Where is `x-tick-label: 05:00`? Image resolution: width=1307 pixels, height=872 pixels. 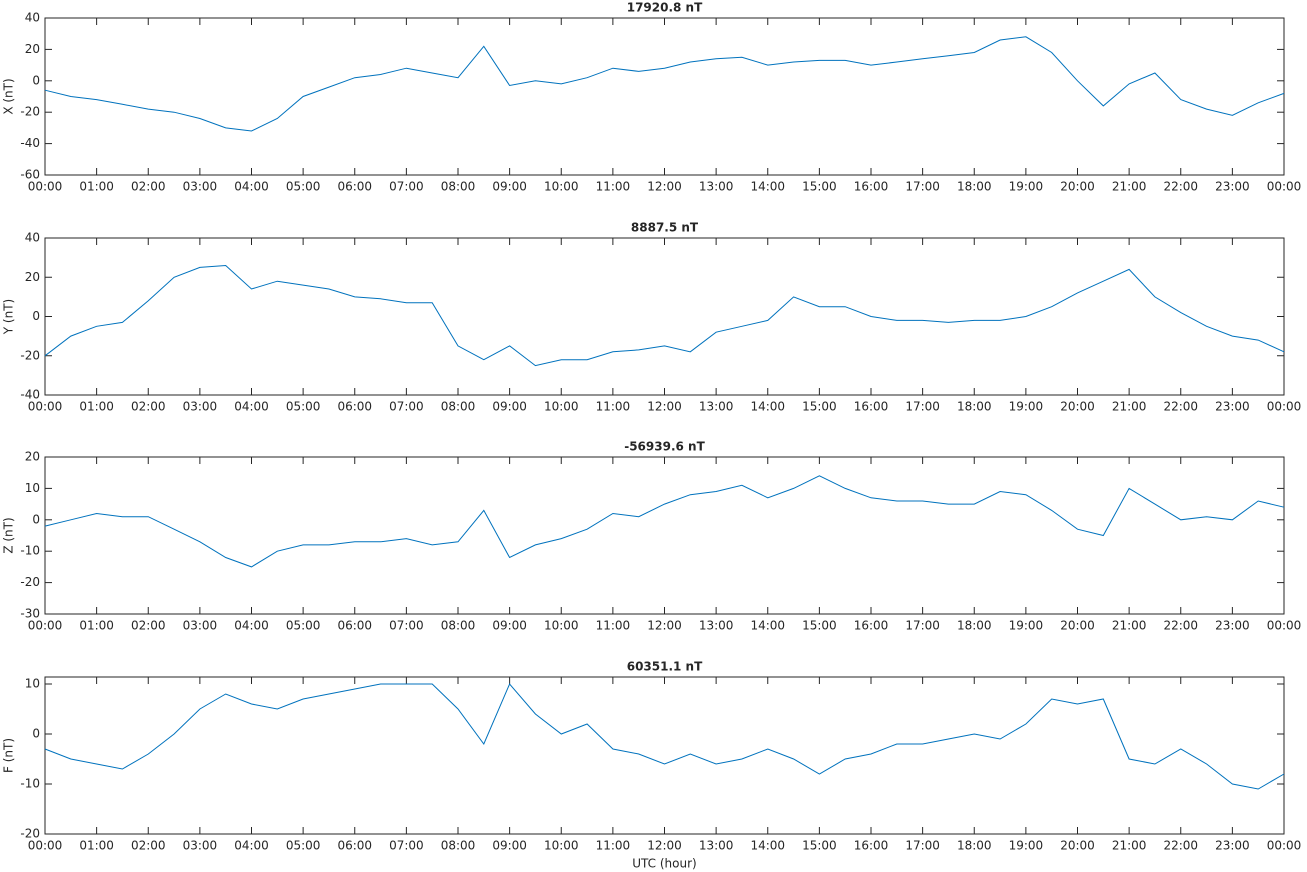 x-tick-label: 05:00 is located at coordinates (303, 626).